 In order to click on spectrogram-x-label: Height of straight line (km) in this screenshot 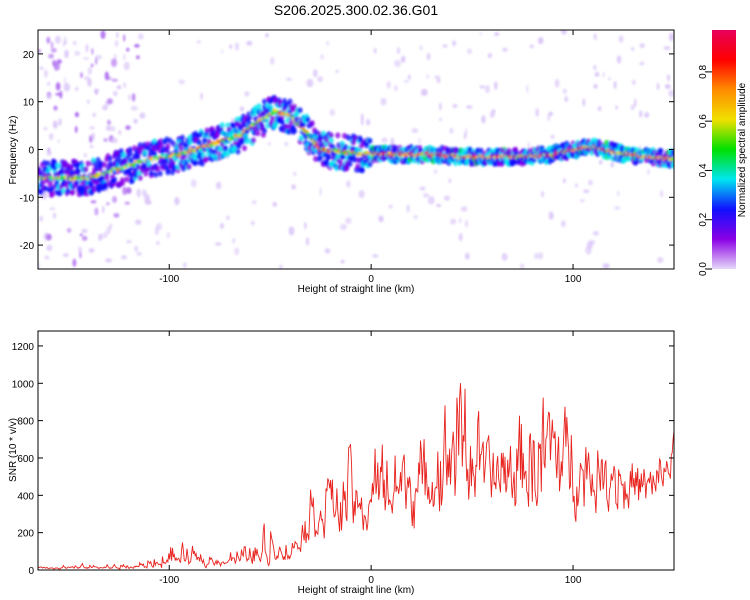, I will do `click(356, 289)`.